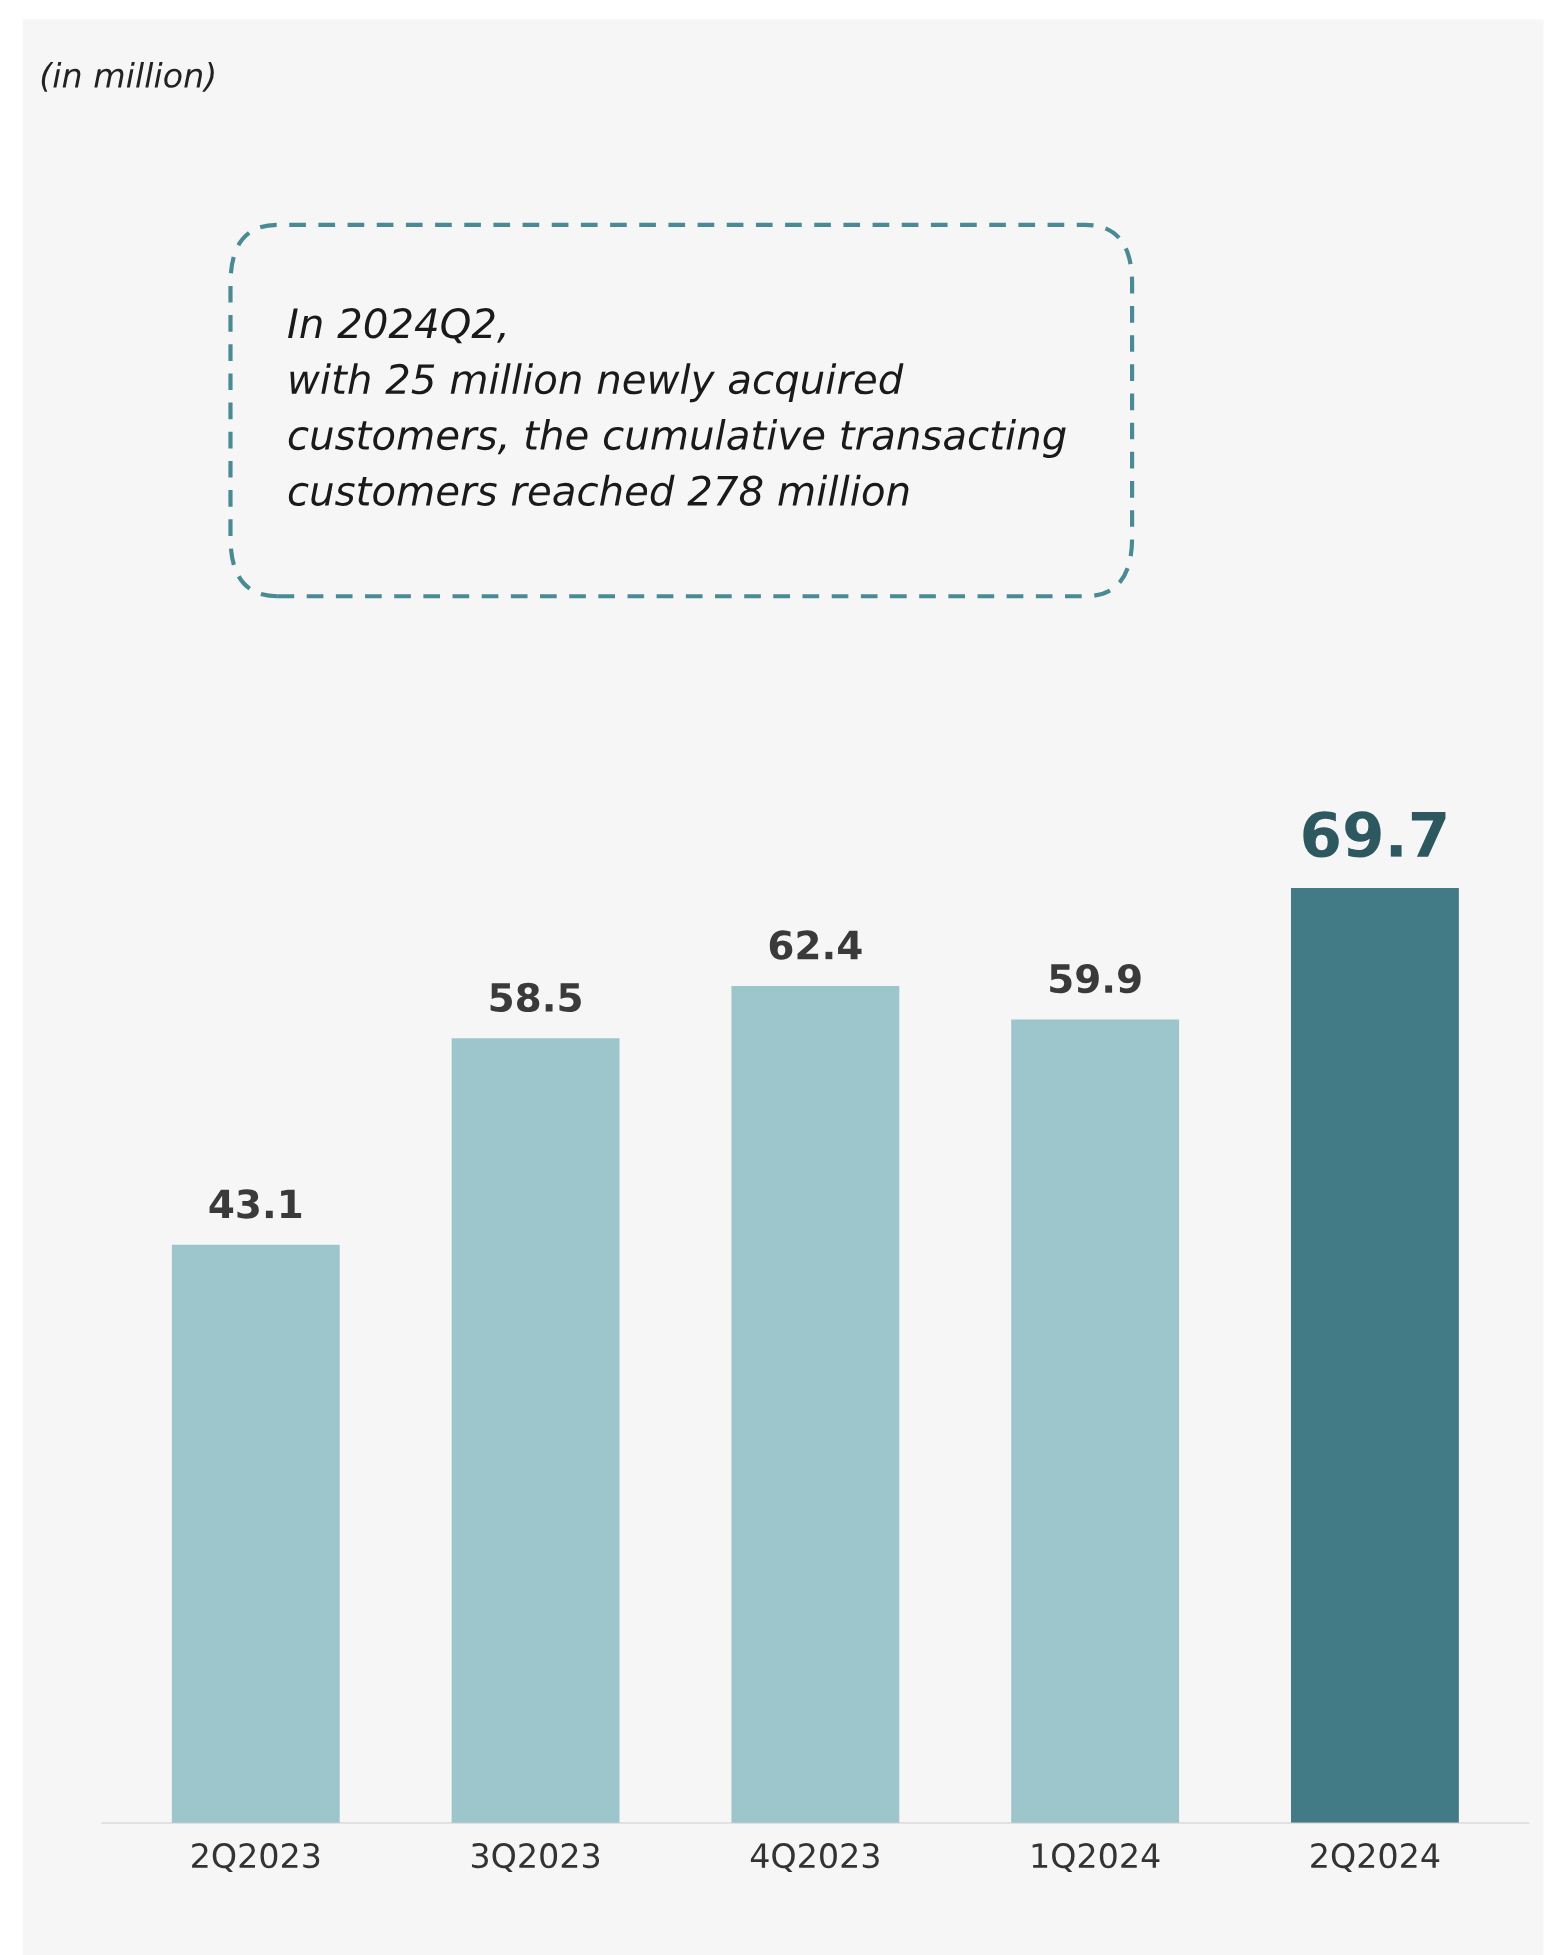  Describe the element at coordinates (1374, 834) in the screenshot. I see `data-label: 69.7` at that location.